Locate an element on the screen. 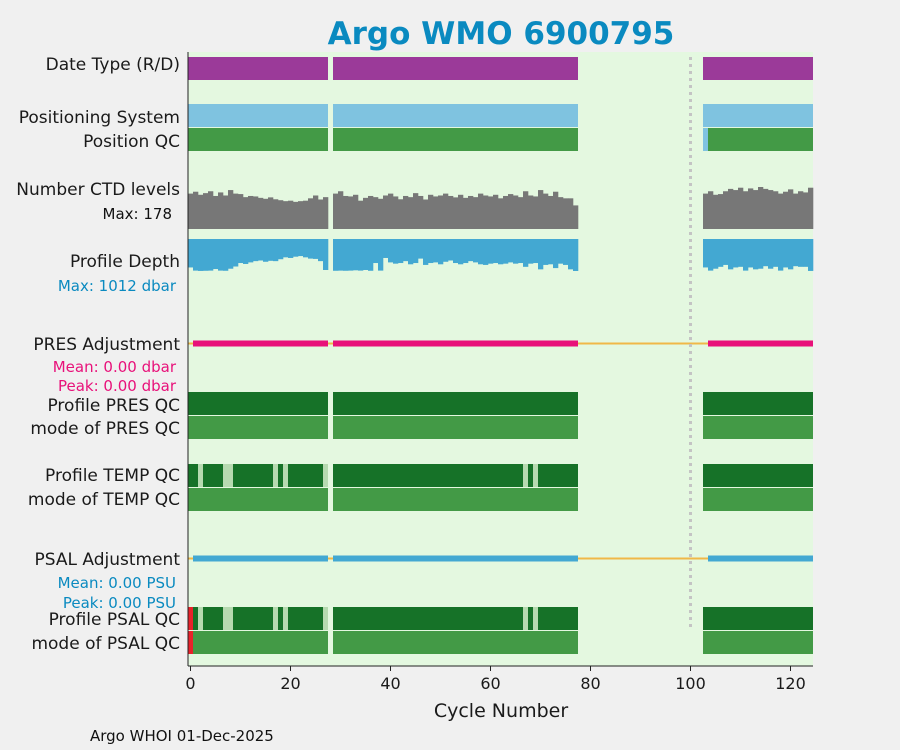 This screenshot has width=900, height=750. x-tick-label-120: 120 is located at coordinates (790, 683).